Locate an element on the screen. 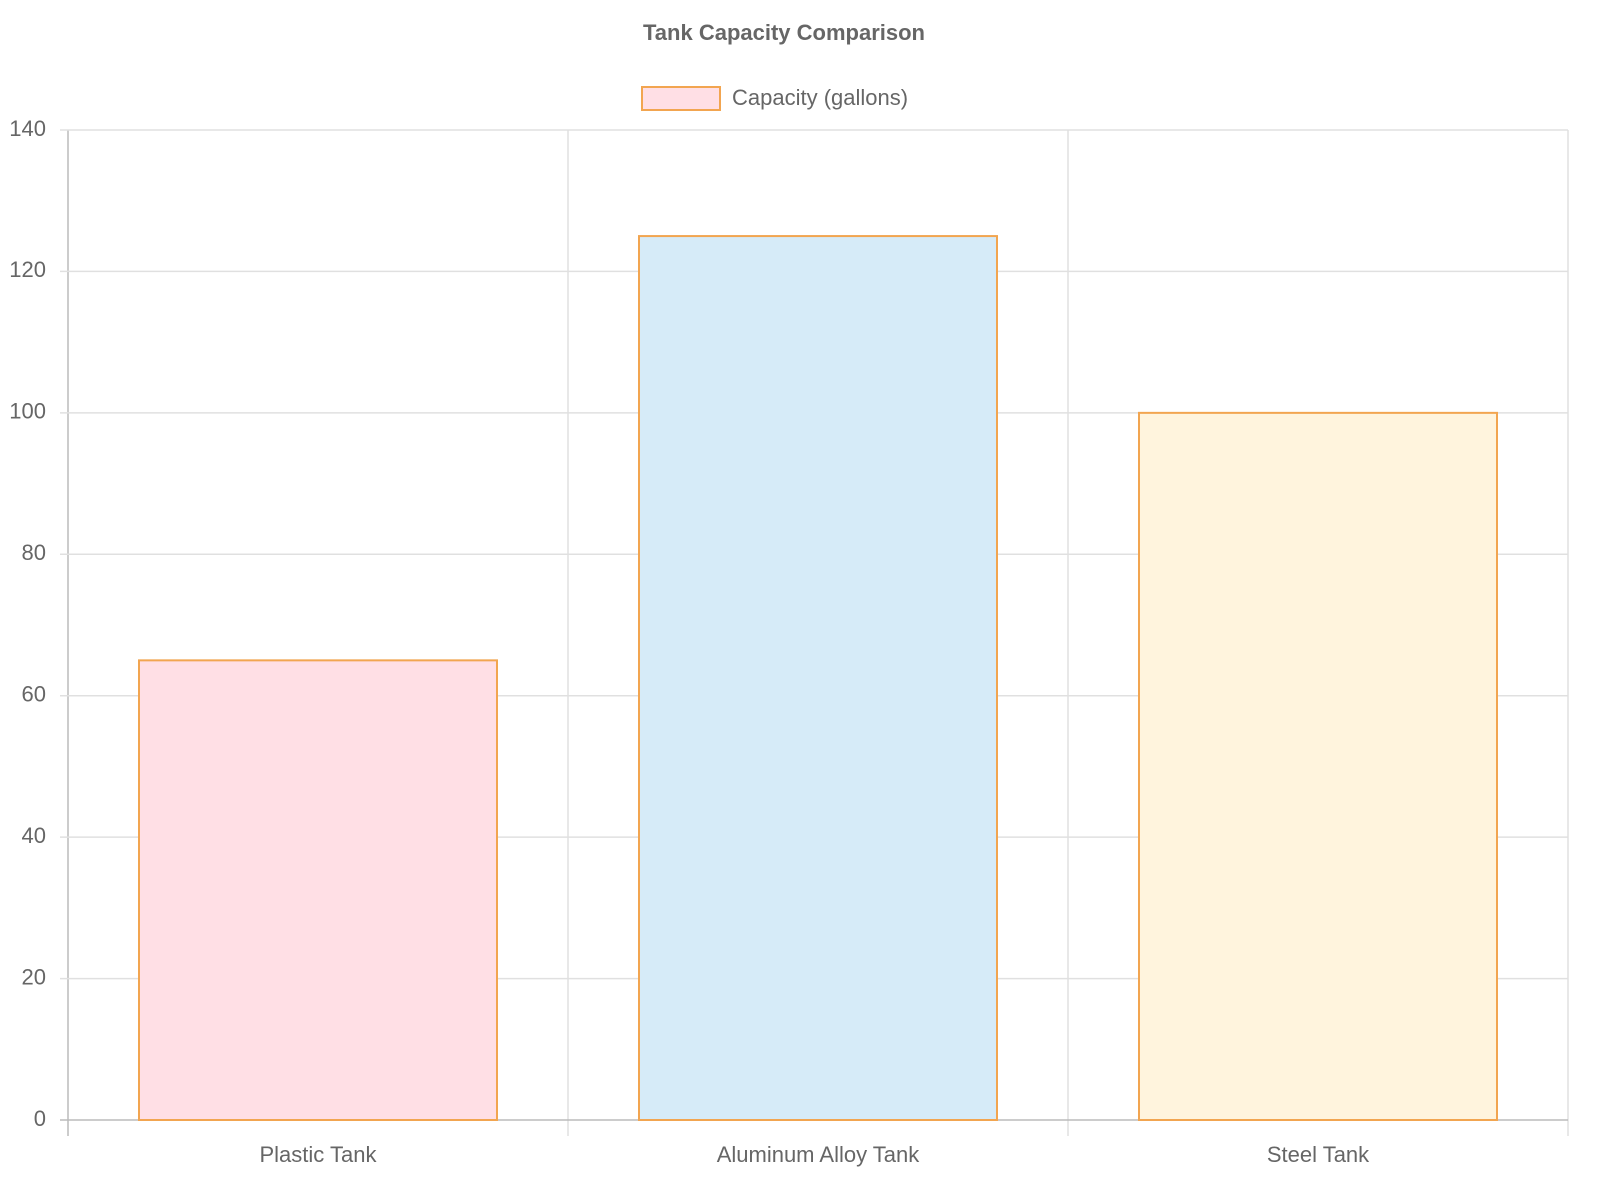  y-tick-label: 0 is located at coordinates (40, 1118).